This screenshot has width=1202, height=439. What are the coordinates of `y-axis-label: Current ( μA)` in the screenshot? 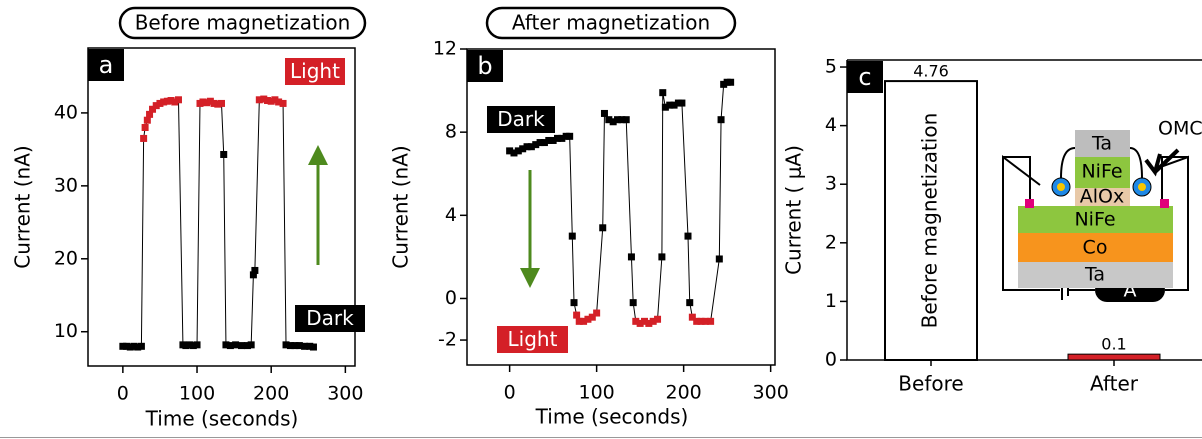 It's located at (794, 210).